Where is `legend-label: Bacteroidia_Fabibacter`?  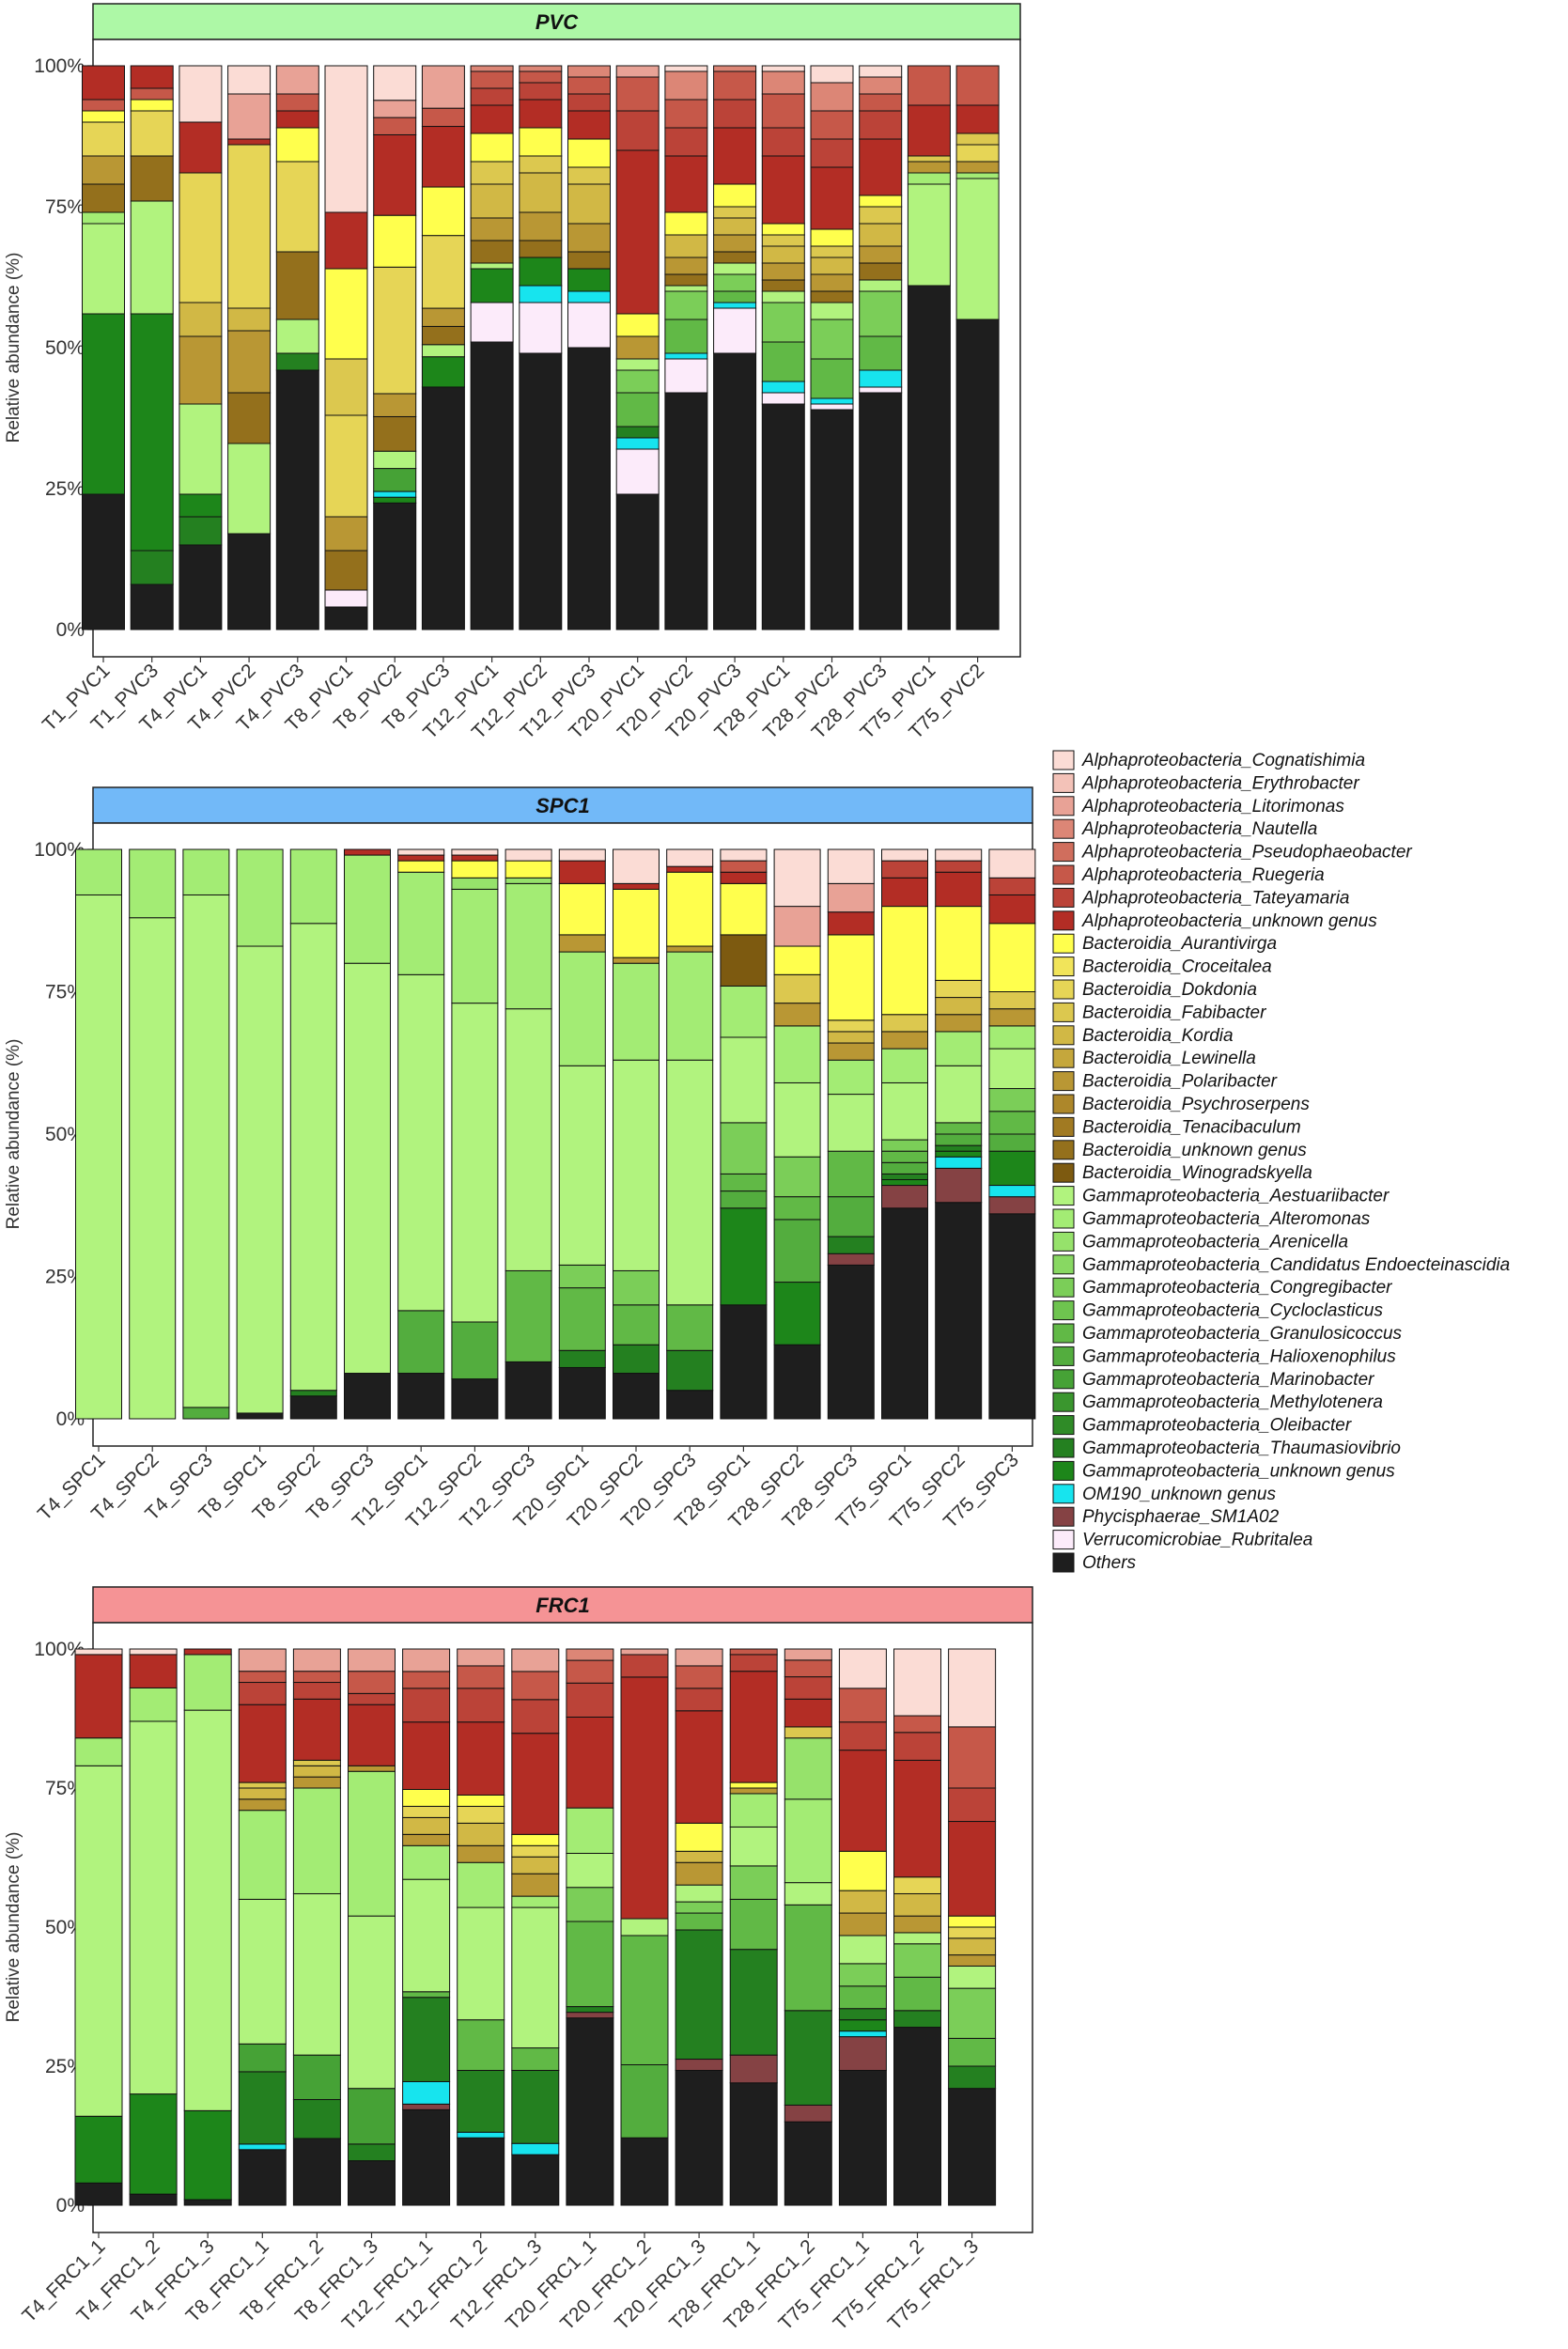
legend-label: Bacteroidia_Fabibacter is located at coordinates (1174, 1012).